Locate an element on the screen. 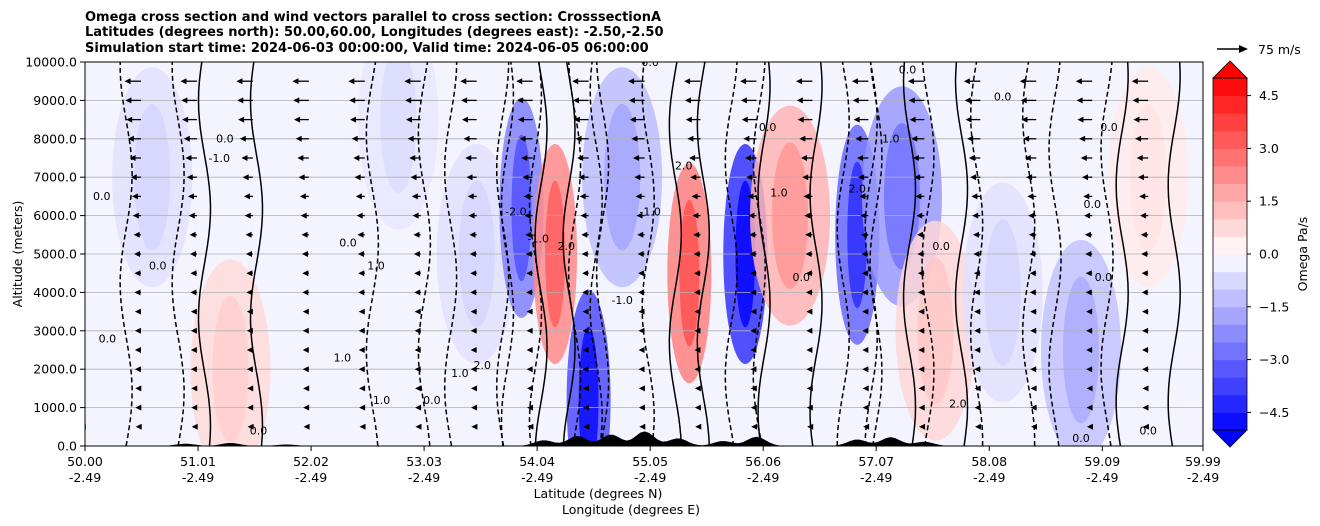 This screenshot has height=526, width=1320. wind-key-arrow-head is located at coordinates (1243, 49).